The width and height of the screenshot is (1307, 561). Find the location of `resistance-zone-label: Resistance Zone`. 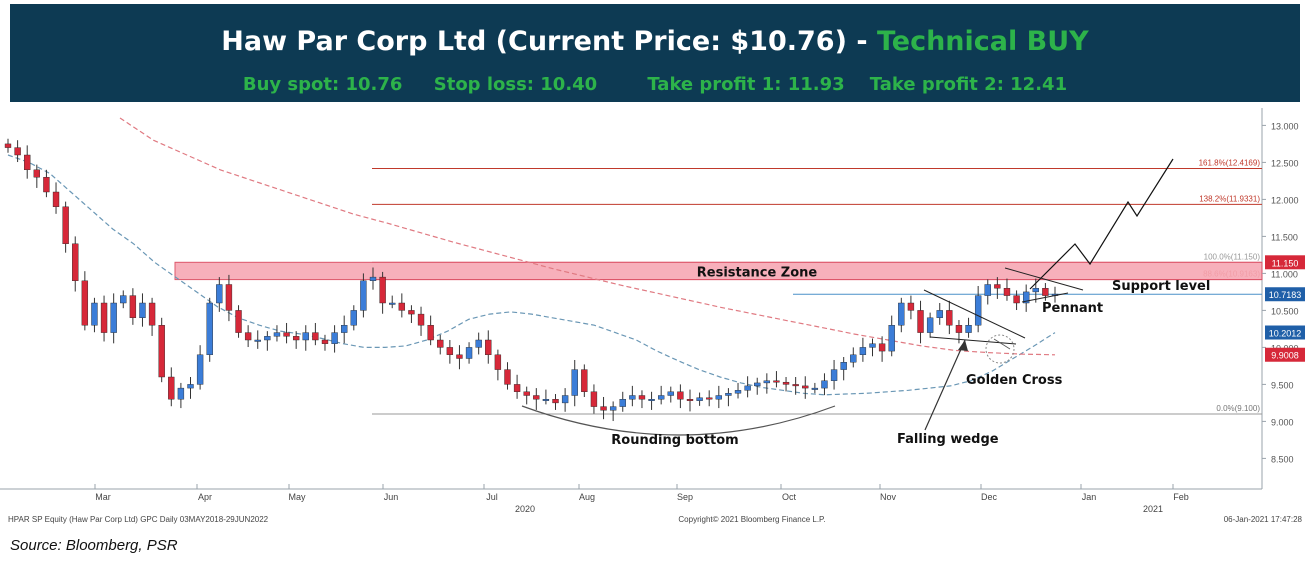

resistance-zone-label: Resistance Zone is located at coordinates (757, 273).